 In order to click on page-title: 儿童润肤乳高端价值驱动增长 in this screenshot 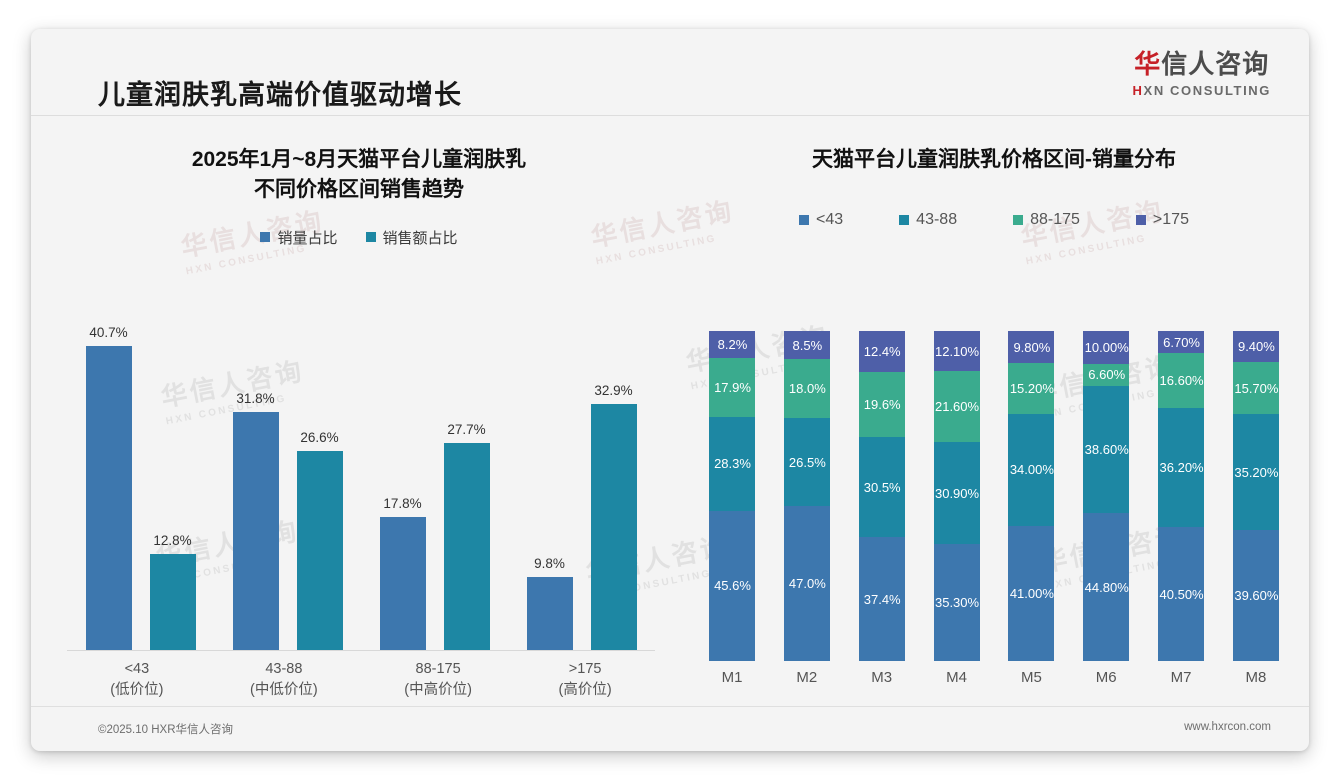, I will do `click(280, 95)`.